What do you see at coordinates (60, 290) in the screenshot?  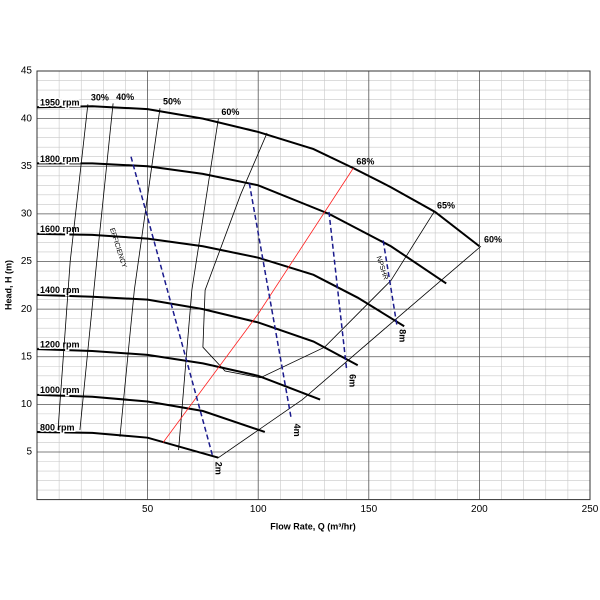 I see `speed-label: 1400 rpm` at bounding box center [60, 290].